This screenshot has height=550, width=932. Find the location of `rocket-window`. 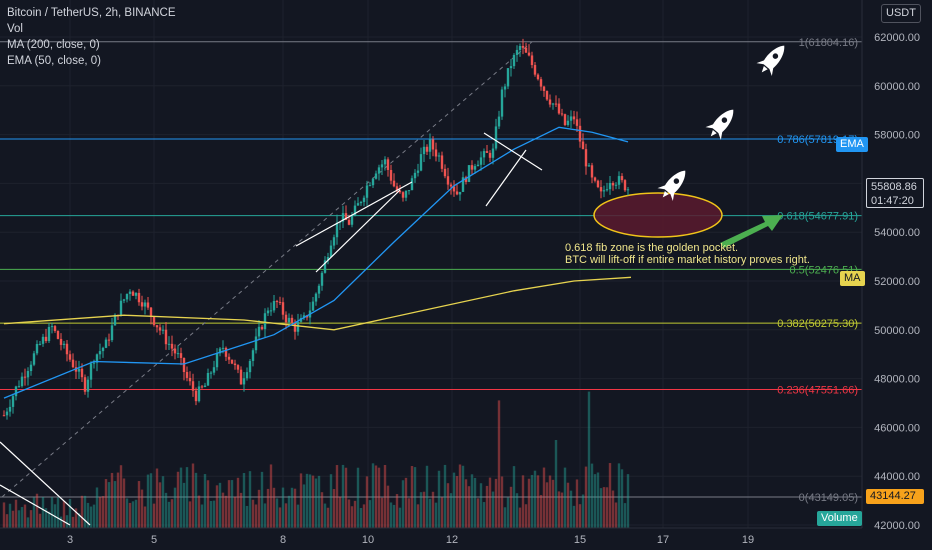

rocket-window is located at coordinates (775, 56).